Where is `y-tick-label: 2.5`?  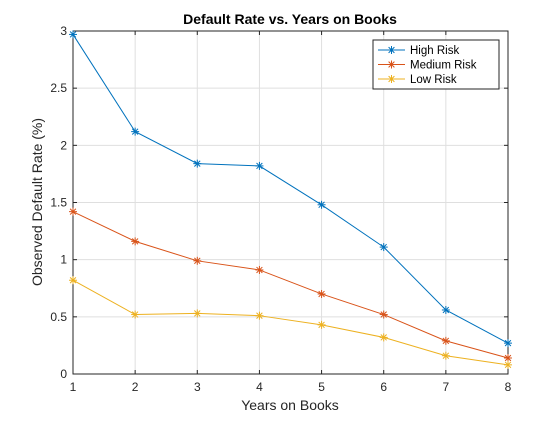 y-tick-label: 2.5 is located at coordinates (58, 88).